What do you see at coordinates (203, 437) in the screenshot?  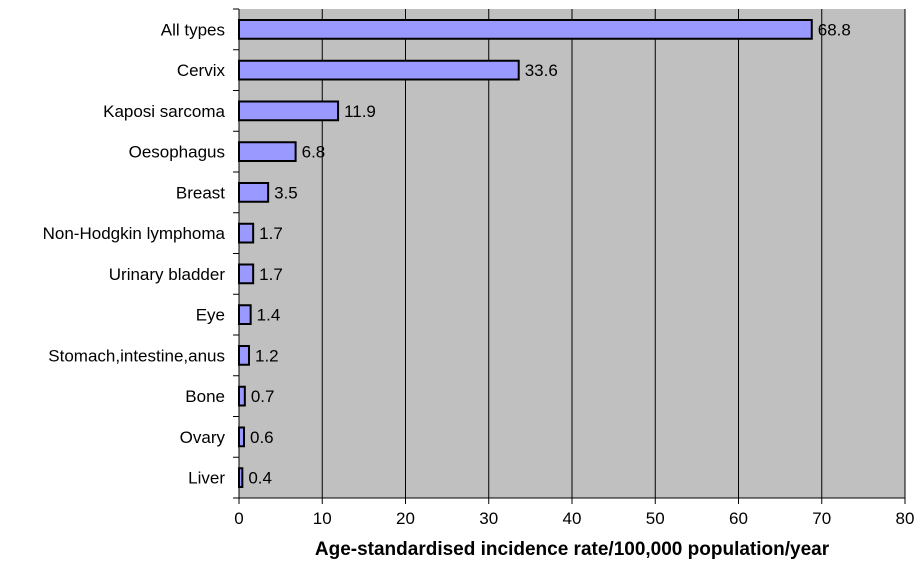 I see `category-label: Ovary` at bounding box center [203, 437].